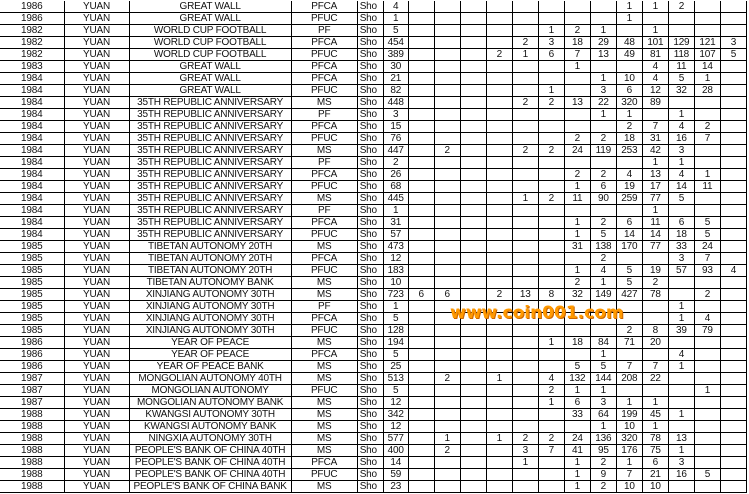  I want to click on count-cell: 21, so click(396, 78).